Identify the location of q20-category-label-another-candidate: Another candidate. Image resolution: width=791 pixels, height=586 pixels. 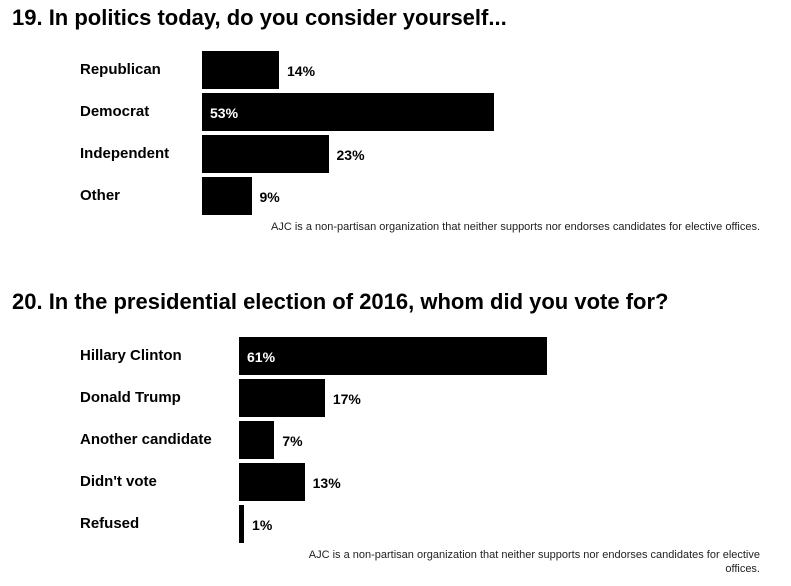
(146, 439).